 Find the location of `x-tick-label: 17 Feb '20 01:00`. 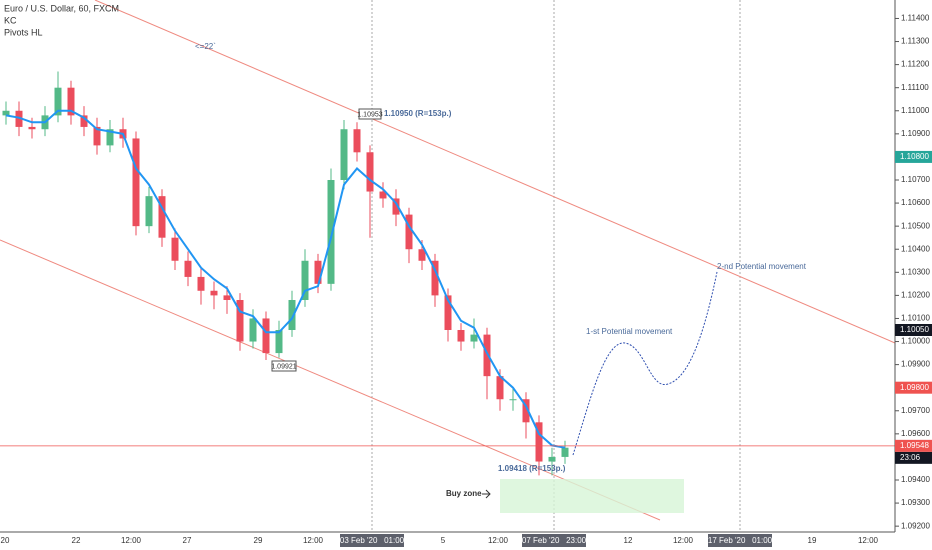

x-tick-label: 17 Feb '20 01:00 is located at coordinates (740, 540).